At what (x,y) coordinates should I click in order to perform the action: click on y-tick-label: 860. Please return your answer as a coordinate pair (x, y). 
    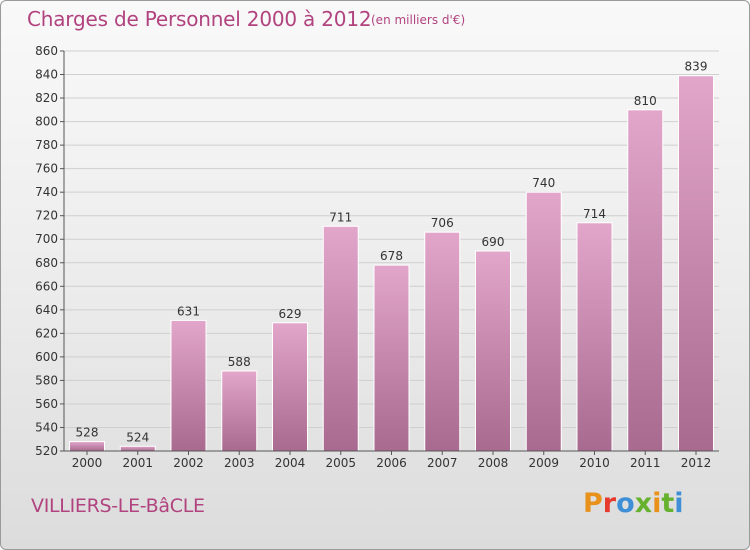
    Looking at the image, I should click on (46, 51).